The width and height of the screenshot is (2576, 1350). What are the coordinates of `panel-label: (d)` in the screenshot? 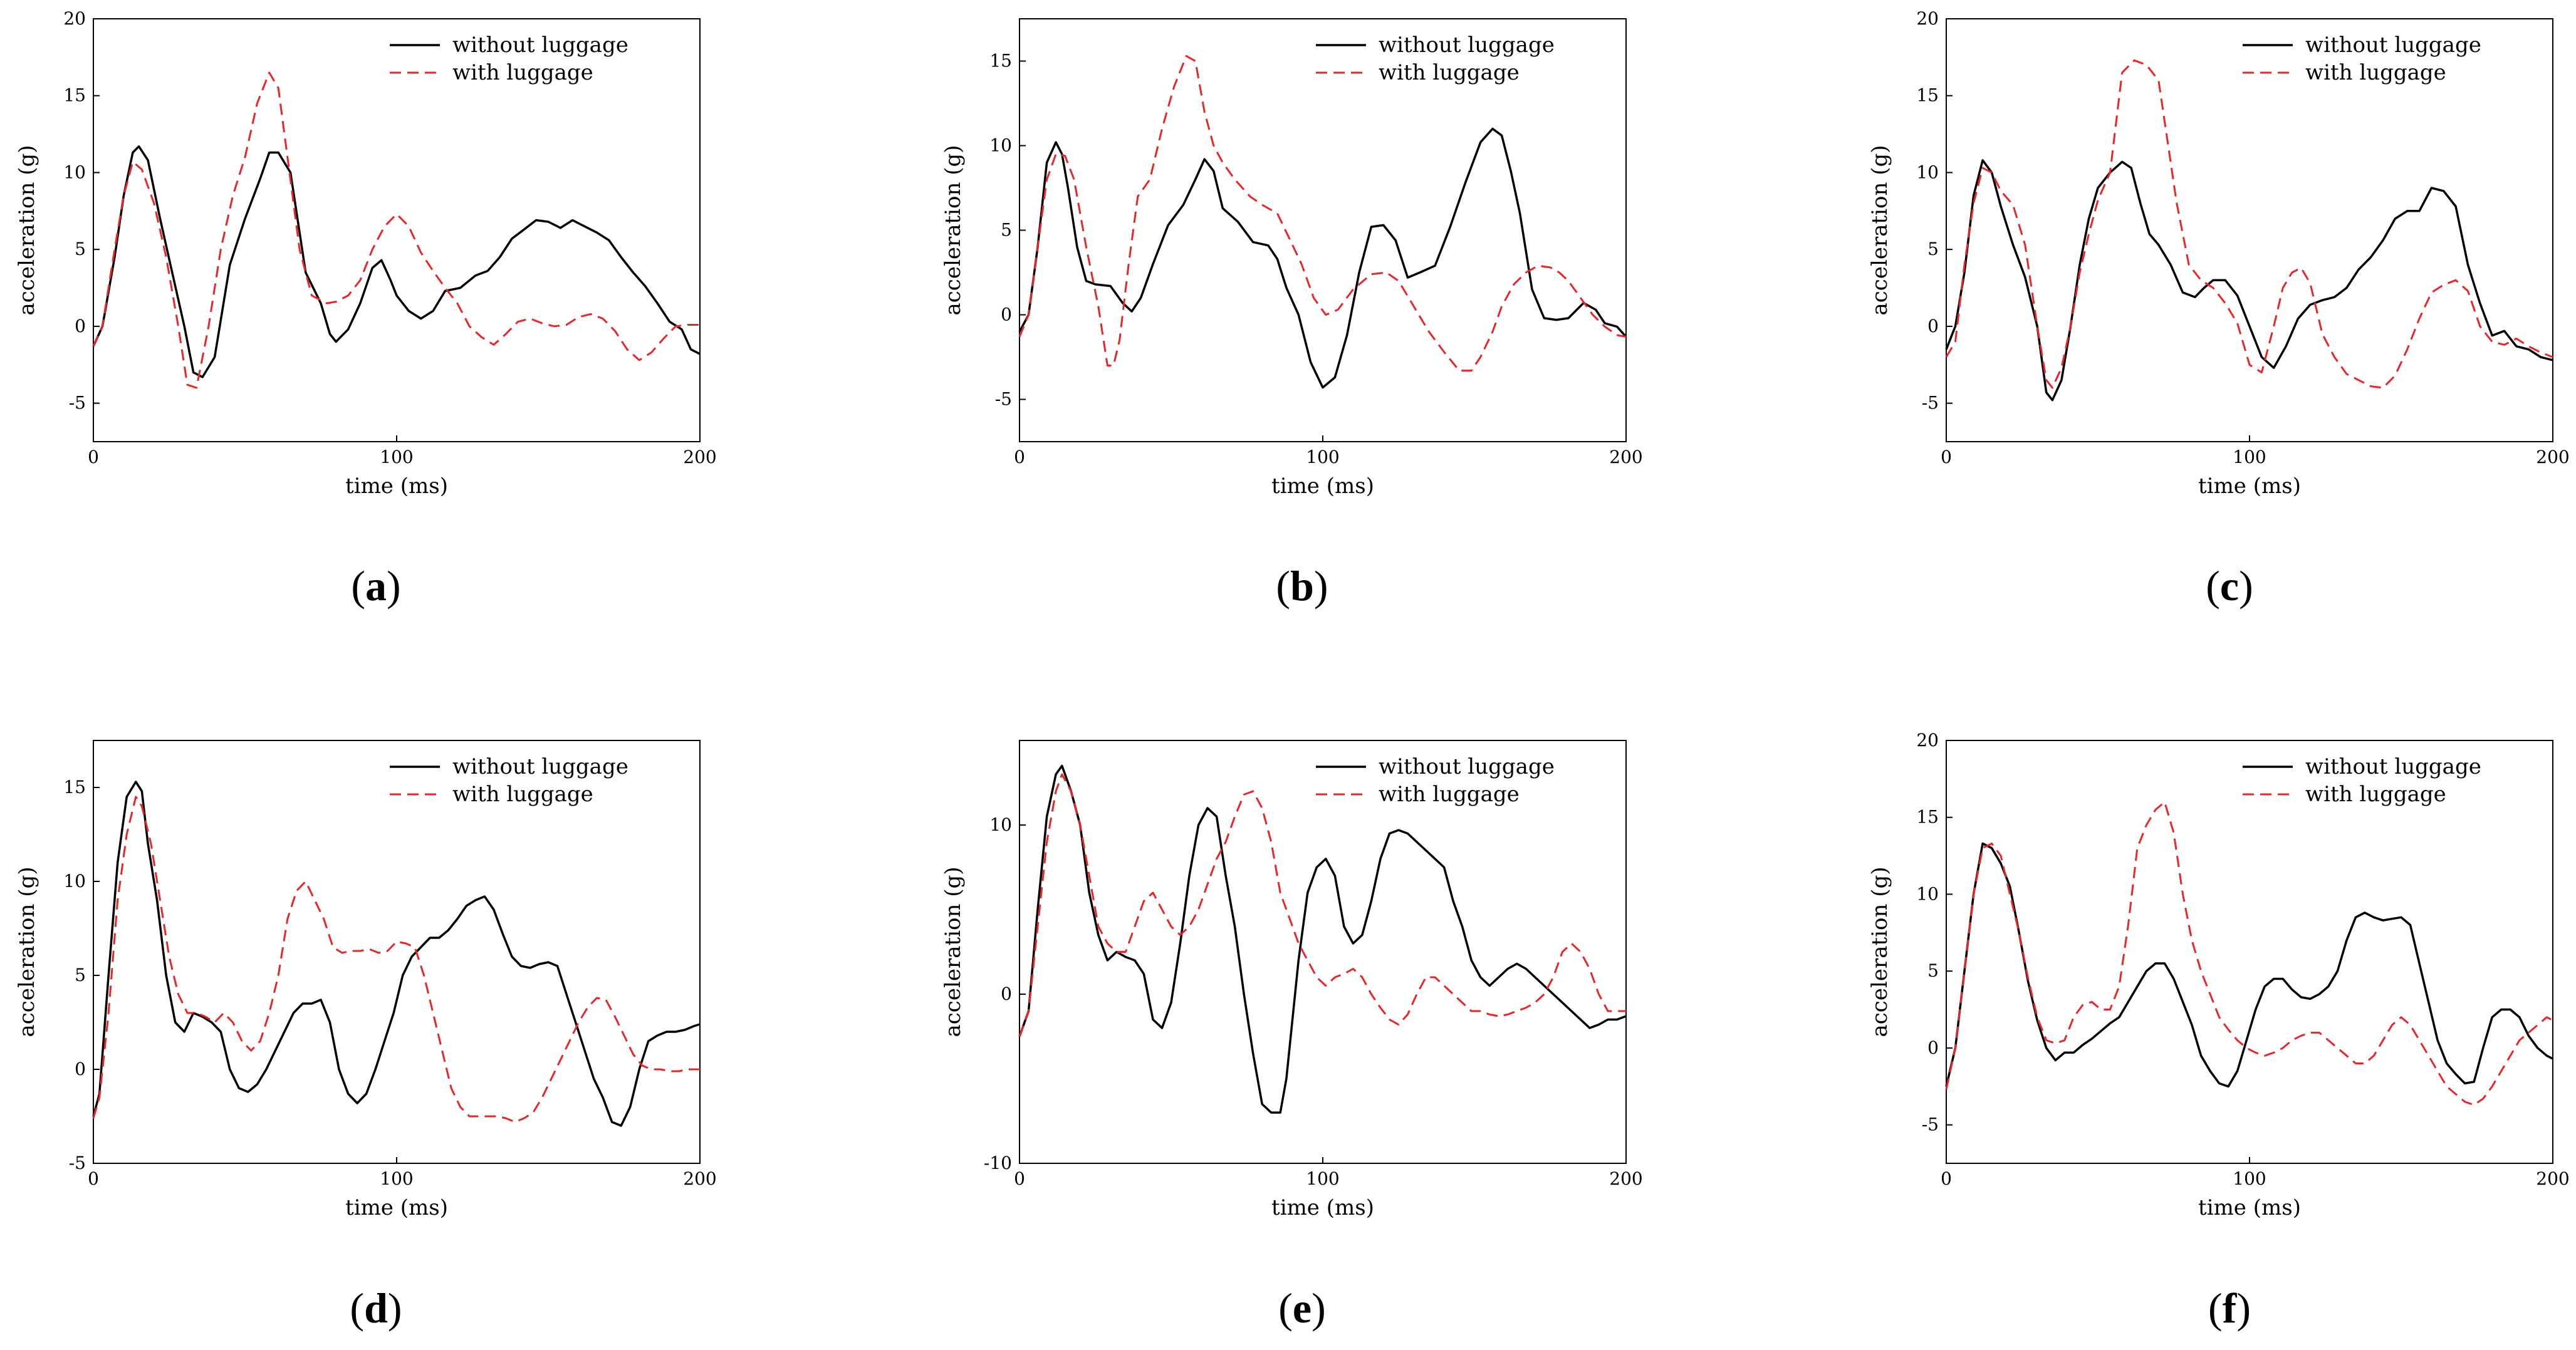 It's located at (376, 1308).